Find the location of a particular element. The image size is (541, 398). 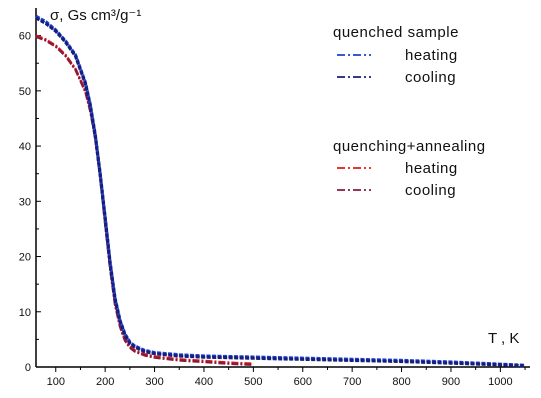

y-tick-label: 50 is located at coordinates (25, 92).